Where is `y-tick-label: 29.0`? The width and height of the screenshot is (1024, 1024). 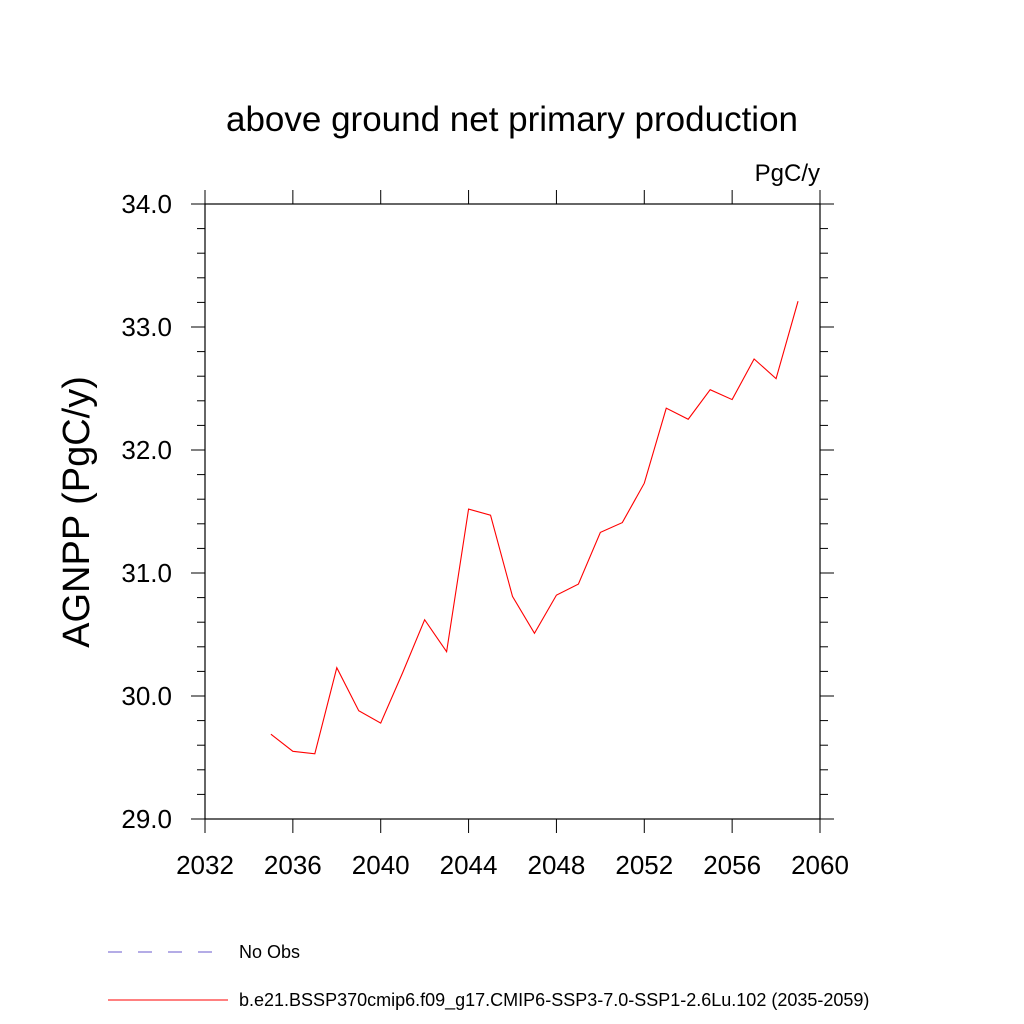 y-tick-label: 29.0 is located at coordinates (146, 819).